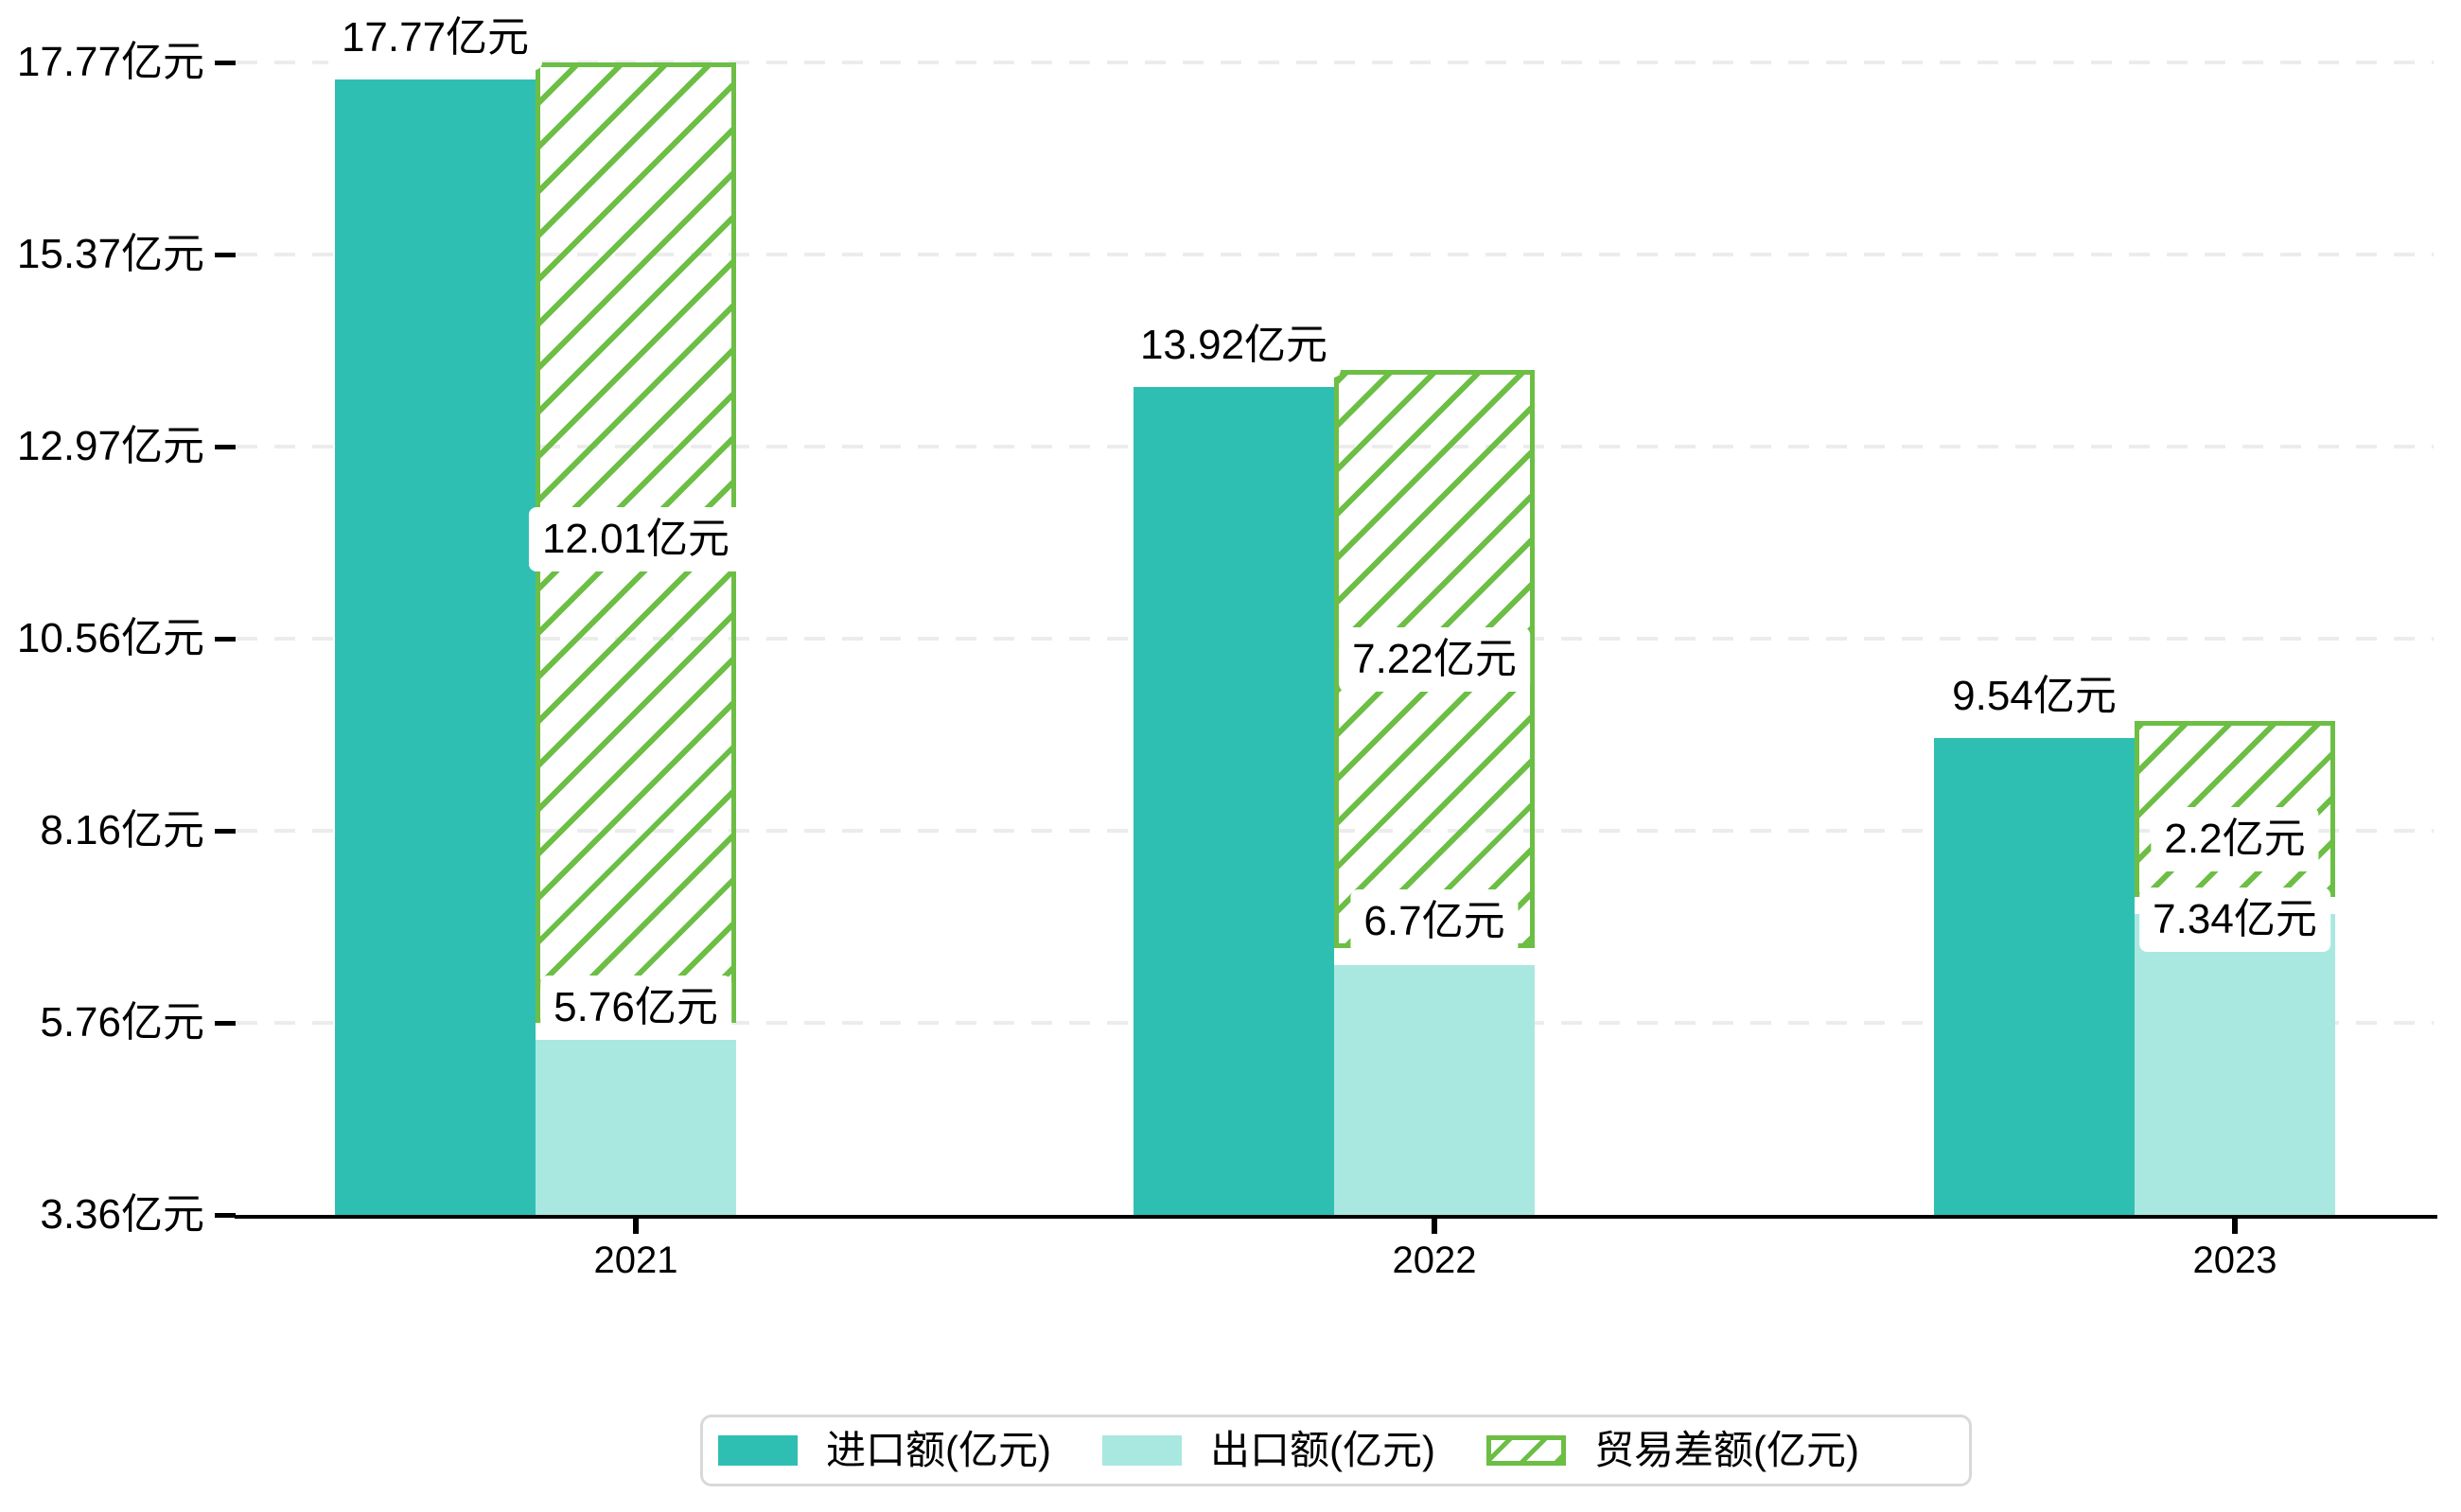  What do you see at coordinates (636, 538) in the screenshot?
I see `label-trade-balance-2021: 12.01亿元` at bounding box center [636, 538].